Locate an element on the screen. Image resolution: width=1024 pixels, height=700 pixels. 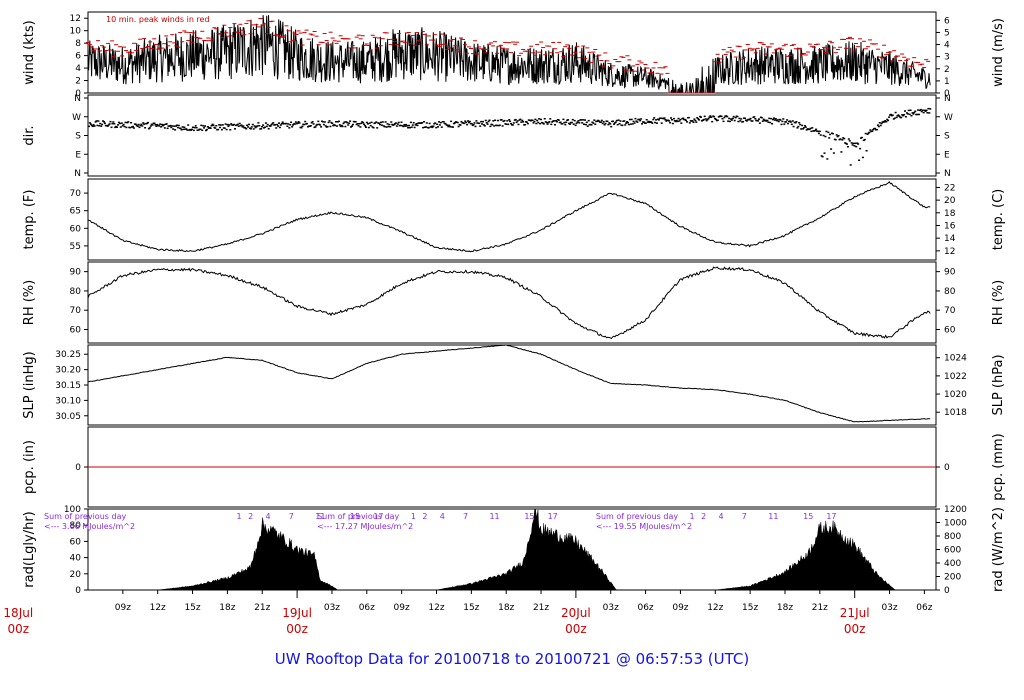
ylabel-right: SLP (hPa) is located at coordinates (998, 384).